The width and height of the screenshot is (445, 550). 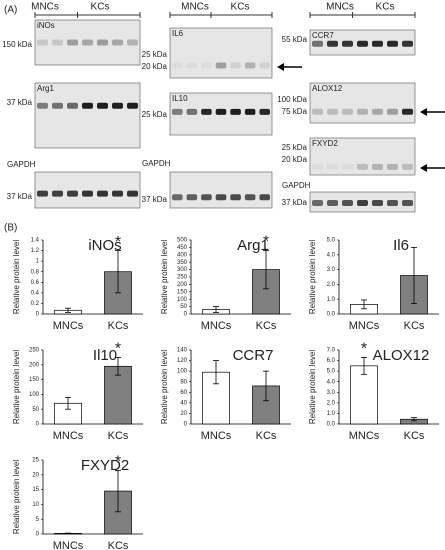 What do you see at coordinates (401, 355) in the screenshot?
I see `chart-title: ALOX12` at bounding box center [401, 355].